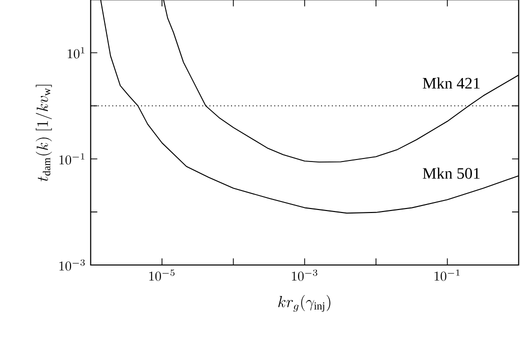 This screenshot has width=520, height=339. What do you see at coordinates (76, 52) in the screenshot?
I see `y-tick-label: $10^{1}$` at bounding box center [76, 52].